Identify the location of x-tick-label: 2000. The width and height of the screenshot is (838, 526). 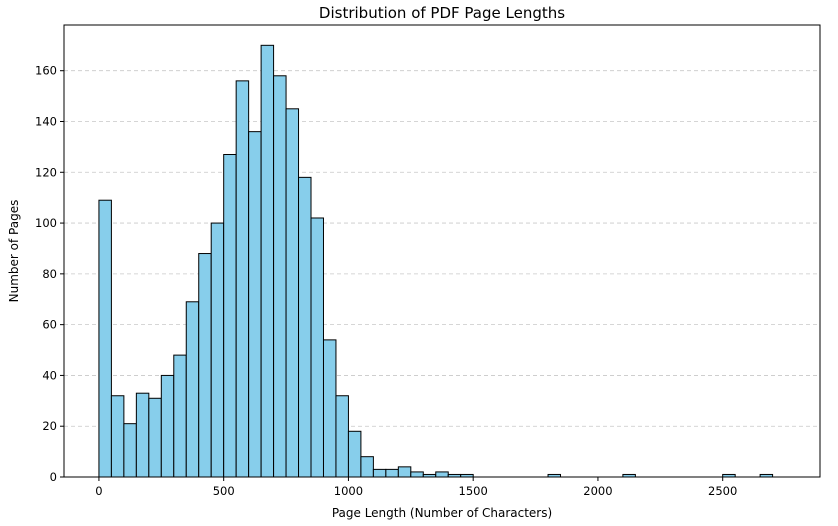
(597, 491).